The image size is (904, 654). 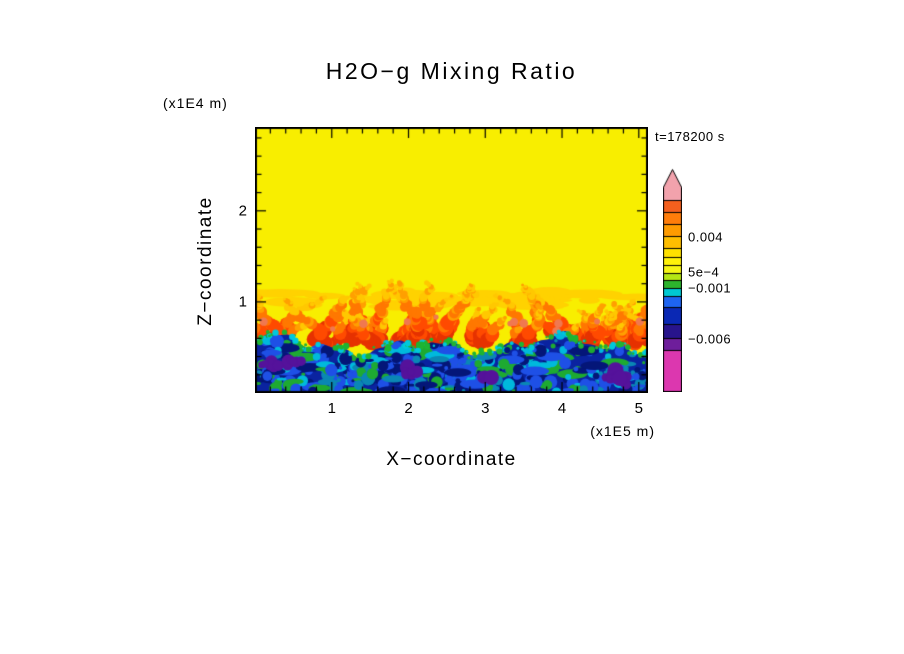 What do you see at coordinates (710, 339) in the screenshot?
I see `colorbar-tick-label: −0.006` at bounding box center [710, 339].